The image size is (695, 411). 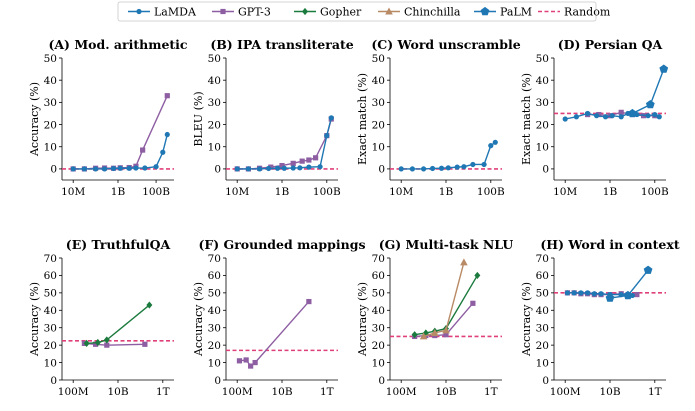 What do you see at coordinates (156, 192) in the screenshot?
I see `x-tick-label: 100B` at bounding box center [156, 192].